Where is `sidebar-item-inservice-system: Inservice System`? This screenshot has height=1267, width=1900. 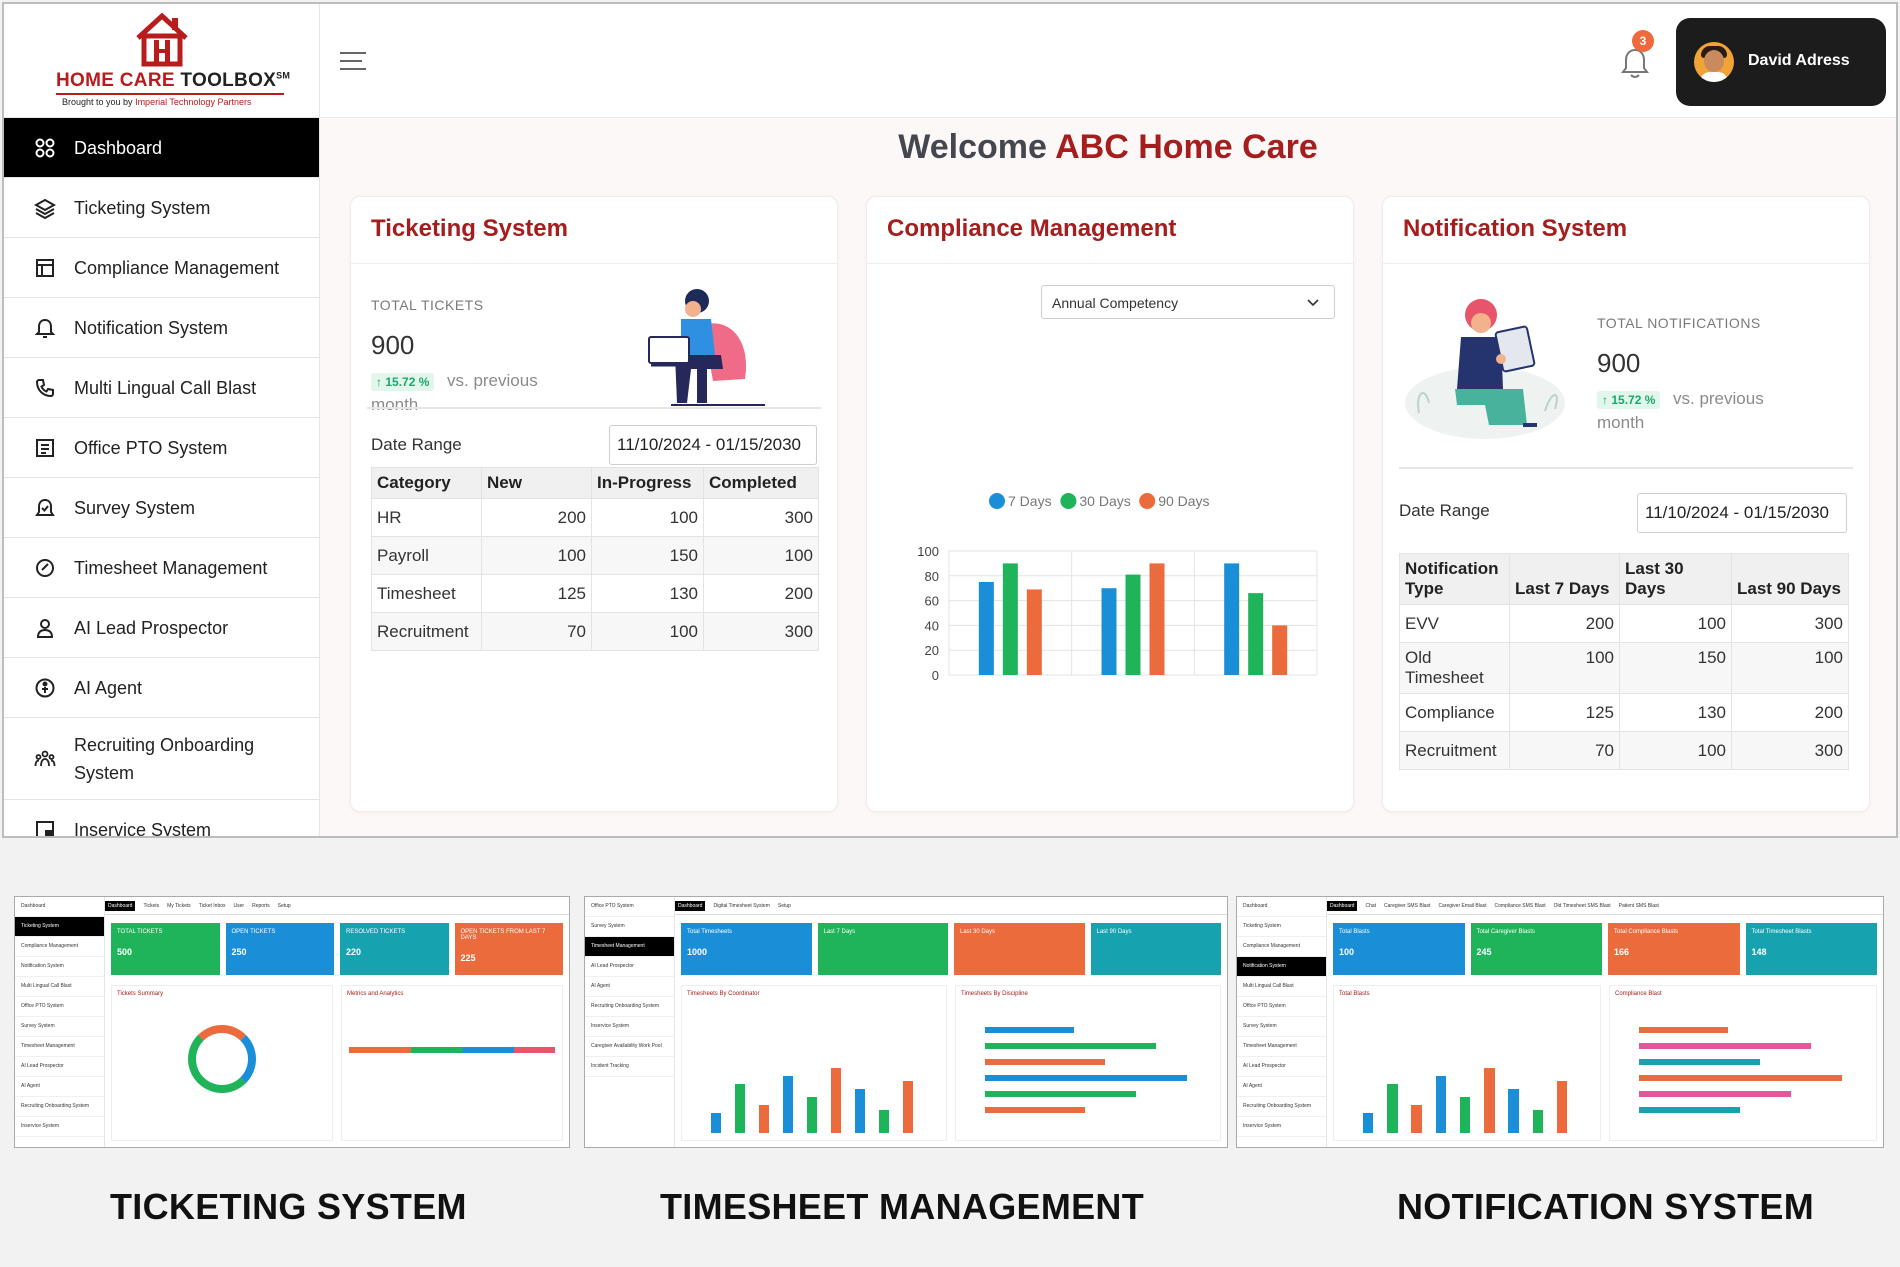
sidebar-item-inservice-system: Inservice System is located at coordinates (161, 818).